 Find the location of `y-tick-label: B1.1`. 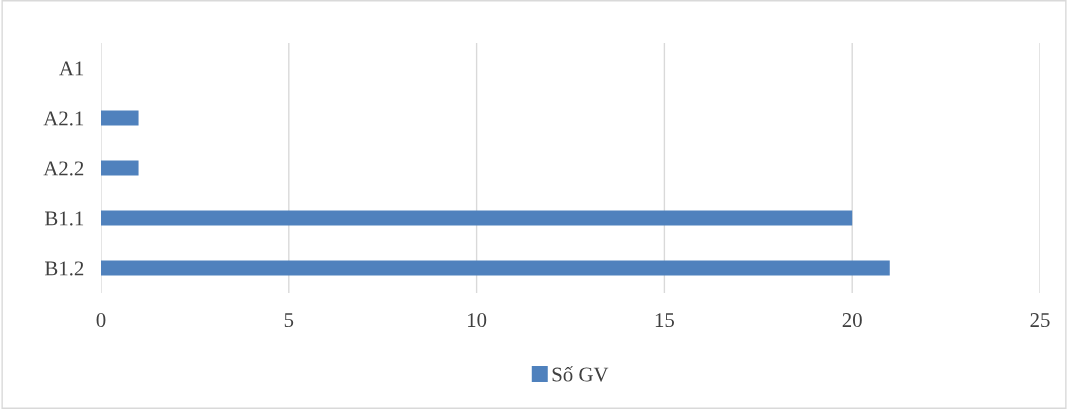

y-tick-label: B1.1 is located at coordinates (64, 218).